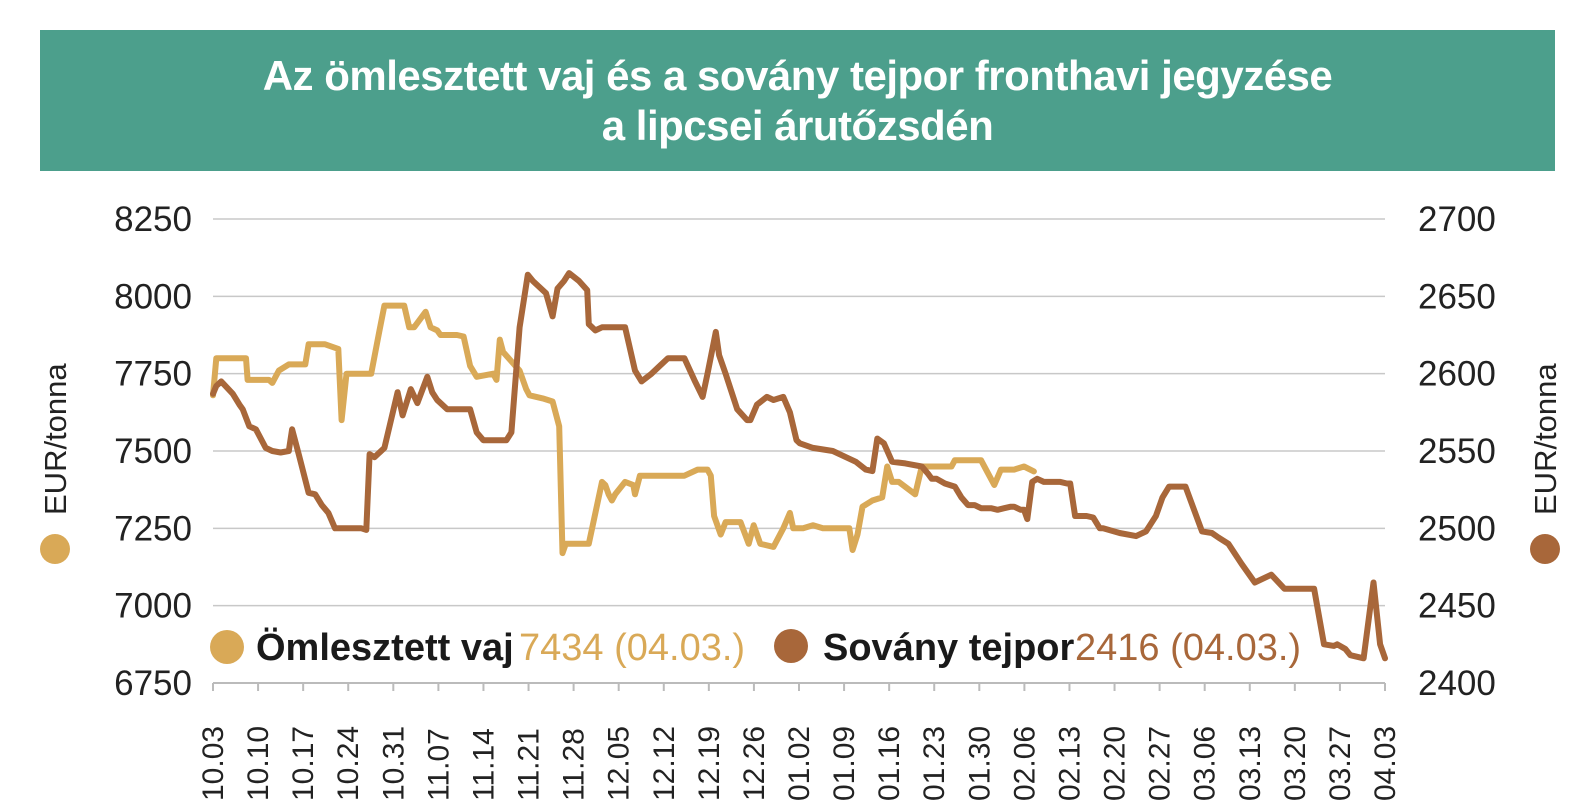 Image resolution: width=1575 pixels, height=812 pixels. What do you see at coordinates (619, 763) in the screenshot?
I see `x-tick-label: 12.05` at bounding box center [619, 763].